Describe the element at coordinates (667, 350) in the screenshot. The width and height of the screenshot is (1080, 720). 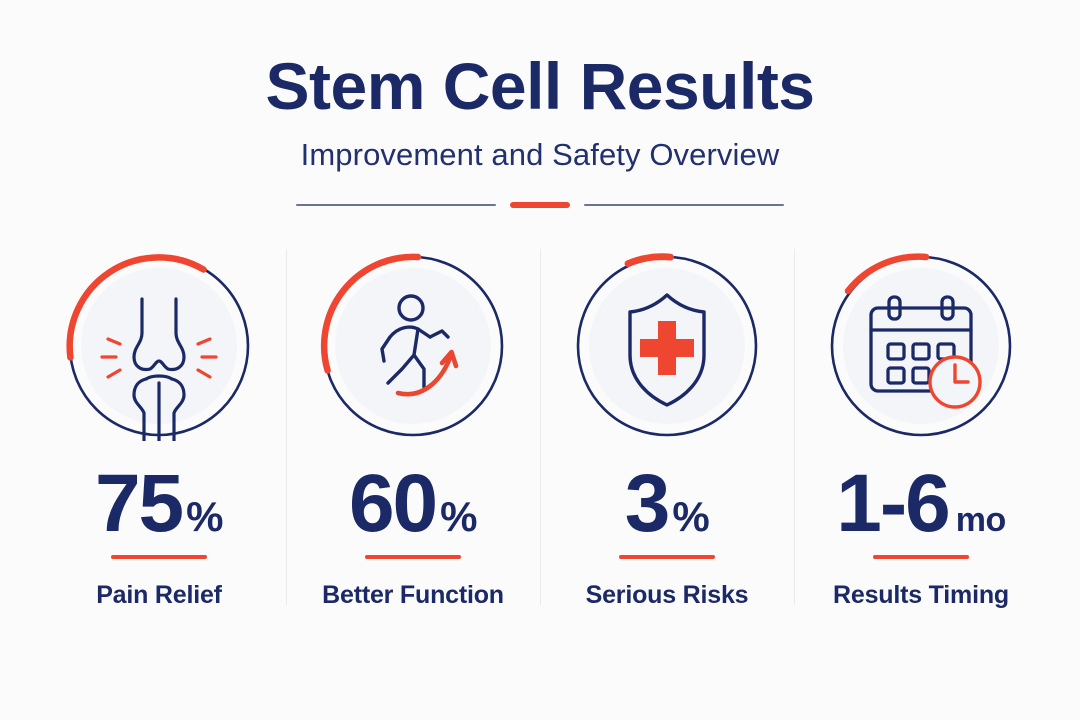
I see `shield-medical-cross-icon` at that location.